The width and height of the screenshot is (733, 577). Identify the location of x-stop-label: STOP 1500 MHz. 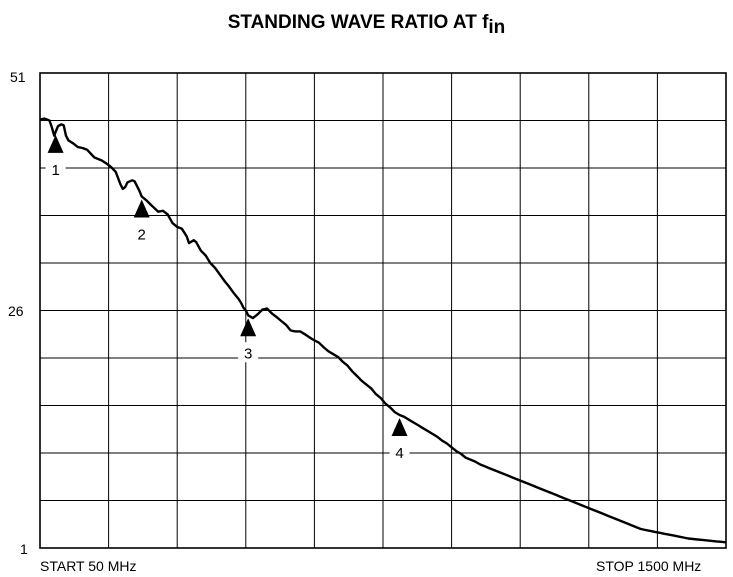
(648, 566).